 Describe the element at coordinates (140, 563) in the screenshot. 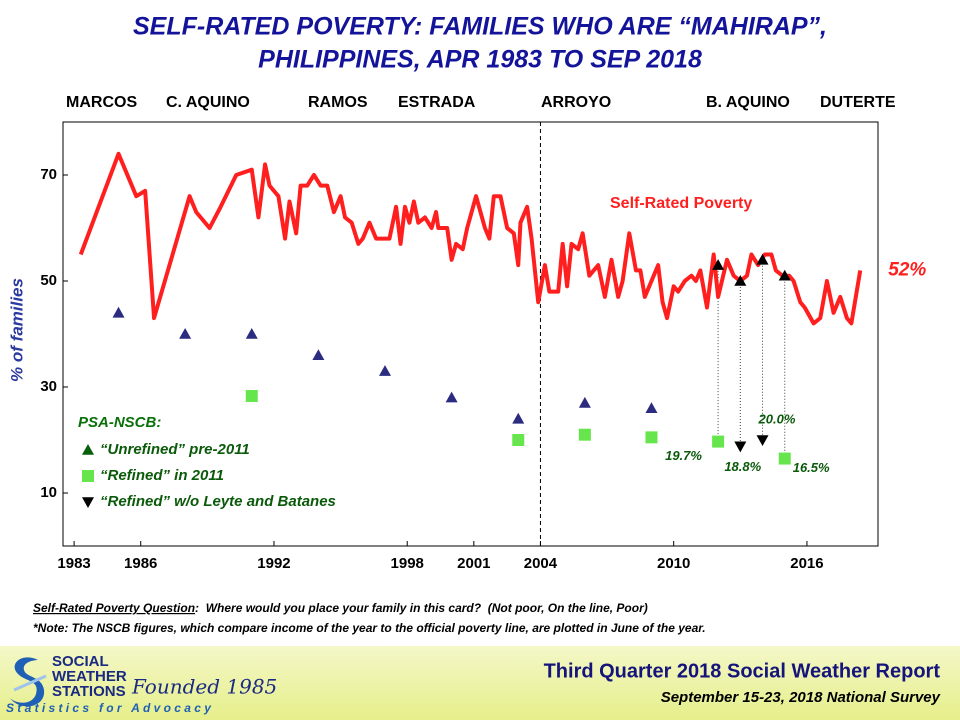

I see `x-tick-label: 1986` at that location.